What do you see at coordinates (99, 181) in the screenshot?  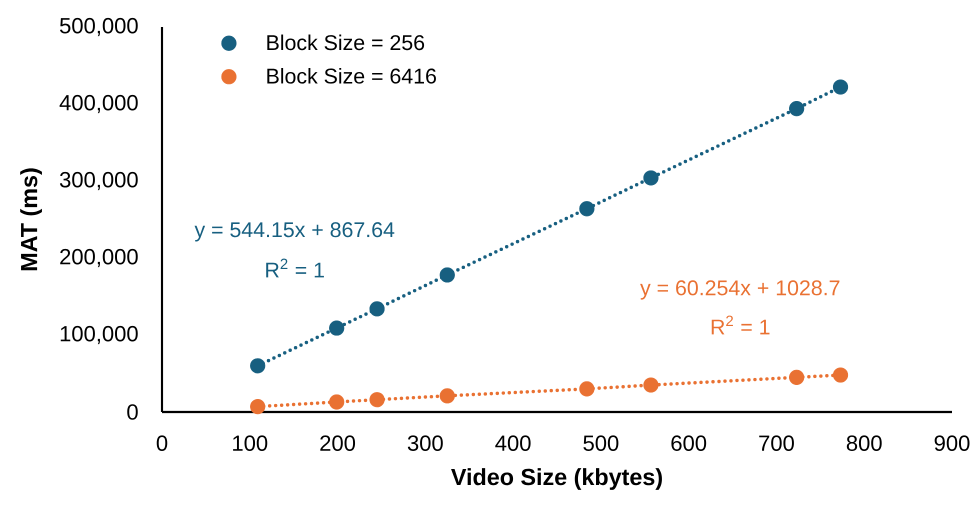 I see `y-tick-label: 300,000` at bounding box center [99, 181].